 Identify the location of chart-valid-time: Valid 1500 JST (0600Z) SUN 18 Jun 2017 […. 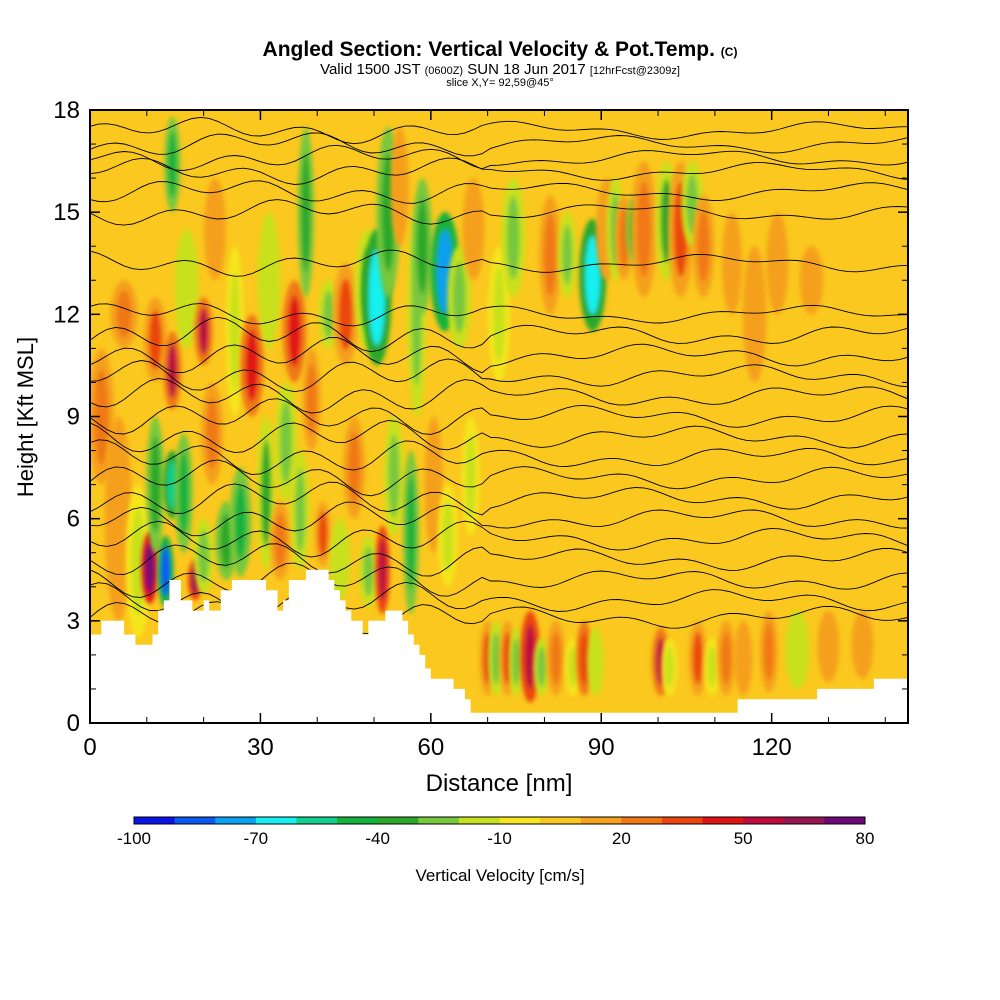
(500, 69).